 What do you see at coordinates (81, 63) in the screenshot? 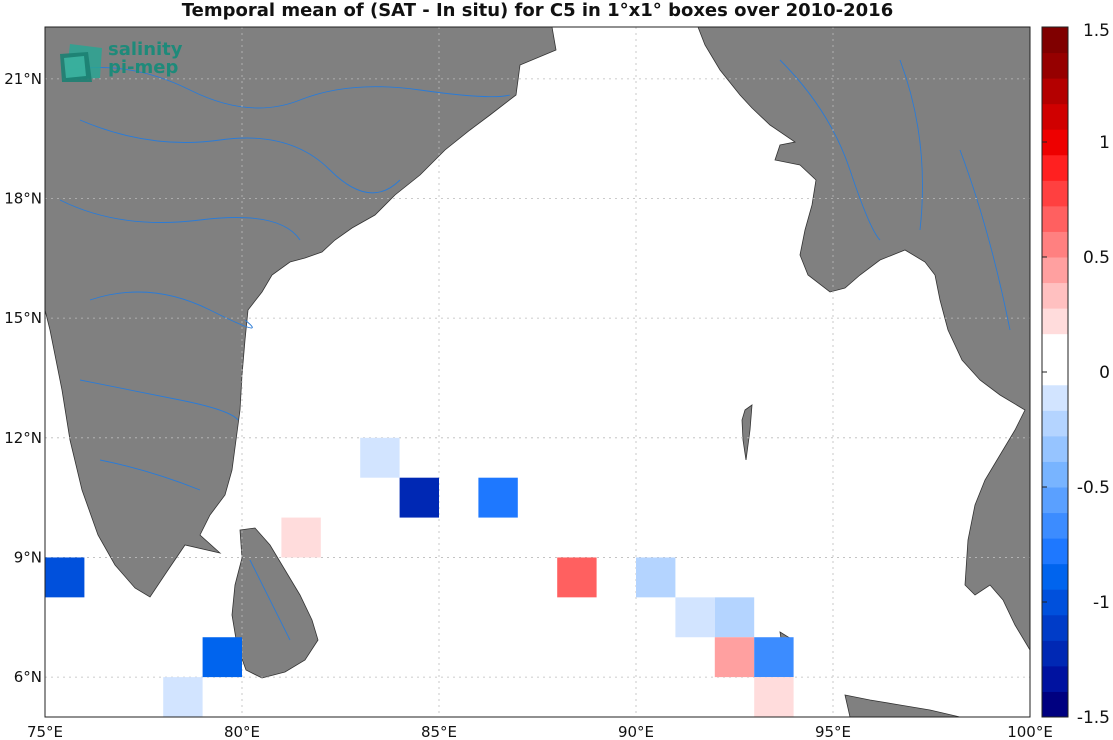
I see `logo-icon` at bounding box center [81, 63].